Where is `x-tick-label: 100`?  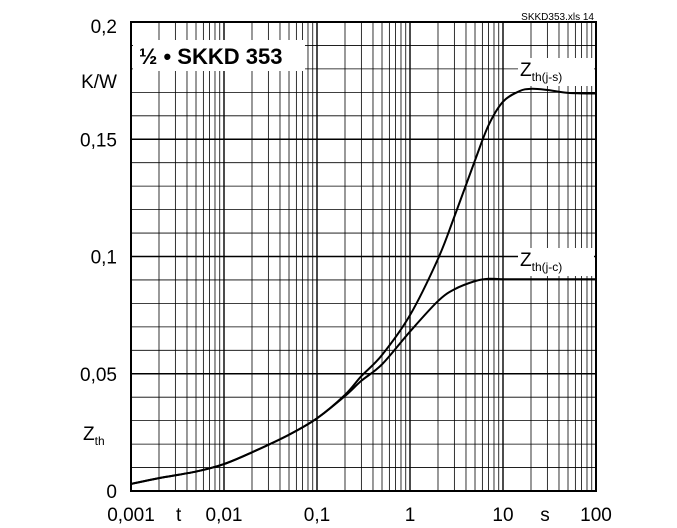 x-tick-label: 100 is located at coordinates (596, 515).